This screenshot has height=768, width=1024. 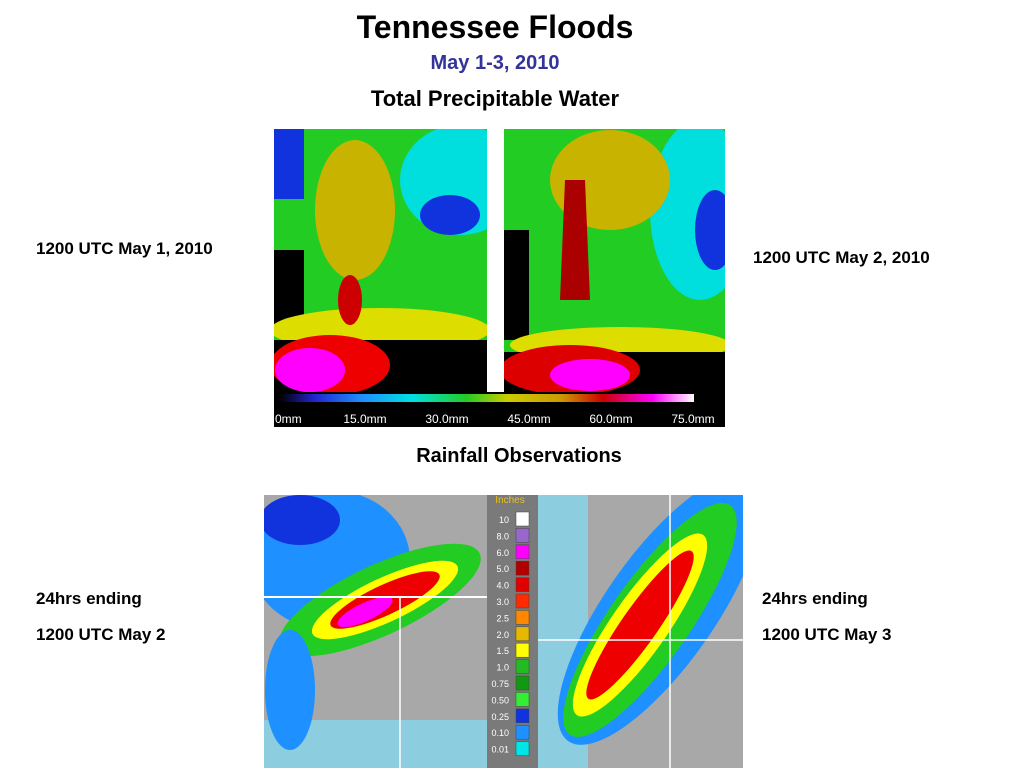 I want to click on rainfall-legend-label: 6.0, so click(x=502, y=553).